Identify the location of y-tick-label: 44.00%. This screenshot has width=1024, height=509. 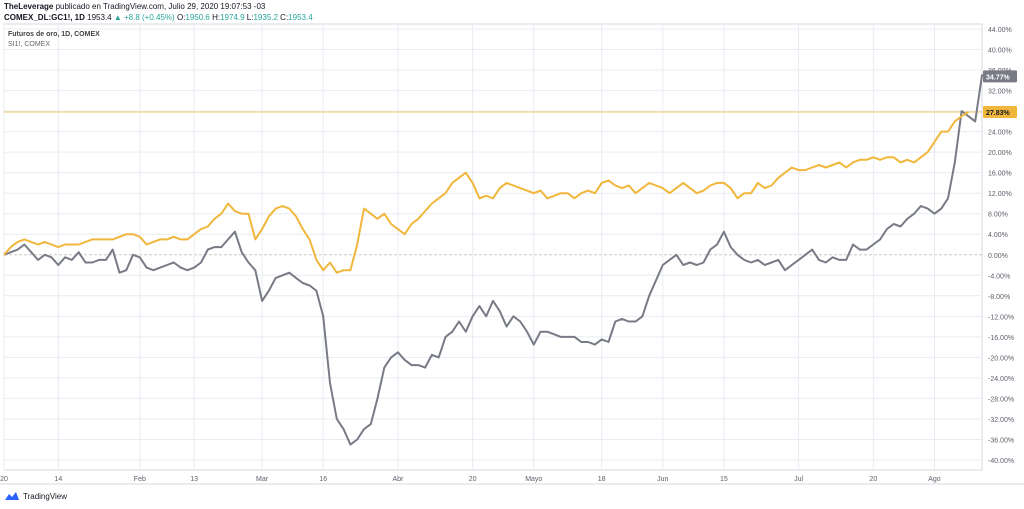
(1000, 30).